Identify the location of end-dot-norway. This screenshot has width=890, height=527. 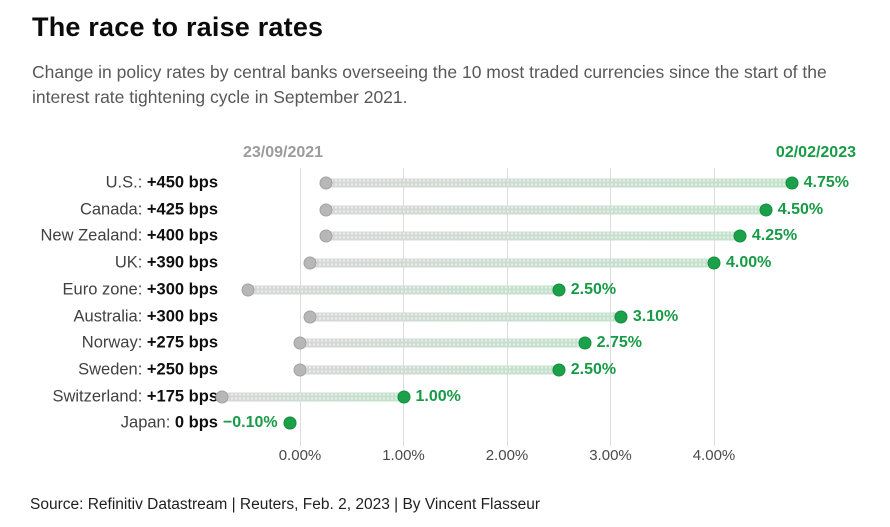
(585, 343).